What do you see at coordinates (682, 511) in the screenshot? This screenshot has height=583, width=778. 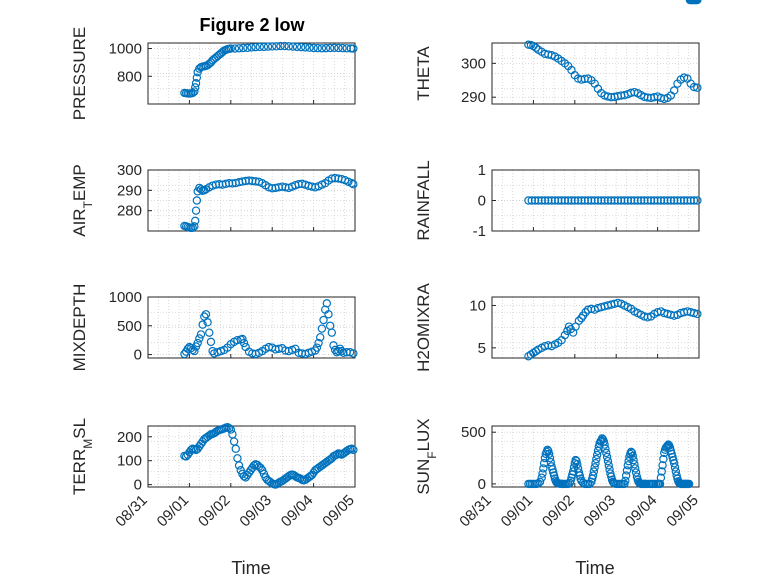 I see `sun_flux-xtick-label: 09/05` at bounding box center [682, 511].